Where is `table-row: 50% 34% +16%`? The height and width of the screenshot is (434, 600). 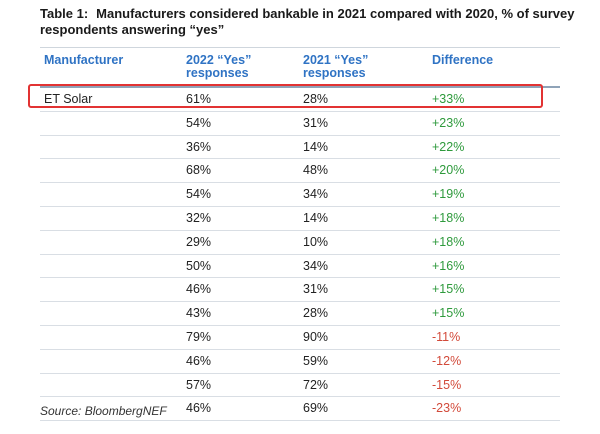 table-row: 50% 34% +16% is located at coordinates (300, 267).